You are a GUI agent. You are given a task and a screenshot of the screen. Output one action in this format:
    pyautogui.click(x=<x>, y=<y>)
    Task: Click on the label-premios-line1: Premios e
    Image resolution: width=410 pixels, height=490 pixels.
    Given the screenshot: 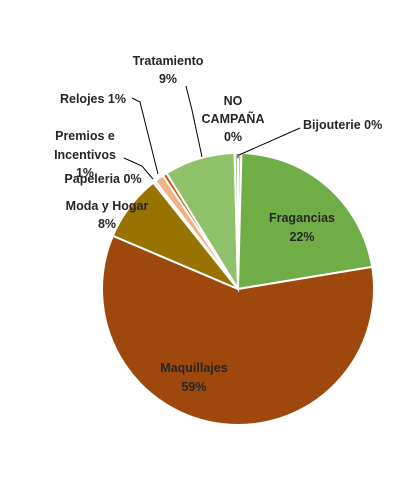 What is the action you would take?
    pyautogui.click(x=85, y=136)
    